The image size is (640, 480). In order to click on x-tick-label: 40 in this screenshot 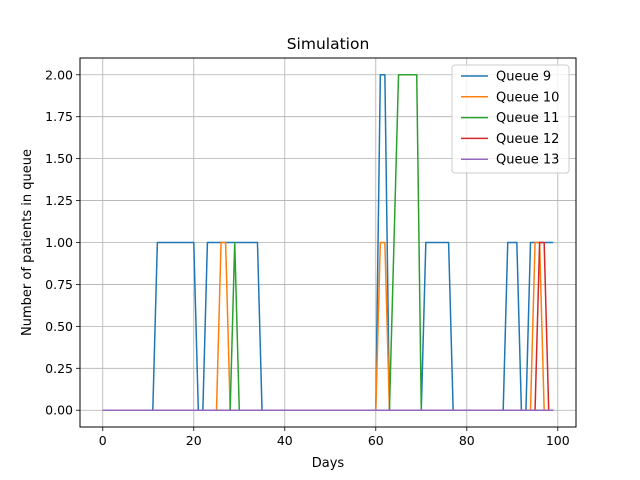, I will do `click(285, 440)`.